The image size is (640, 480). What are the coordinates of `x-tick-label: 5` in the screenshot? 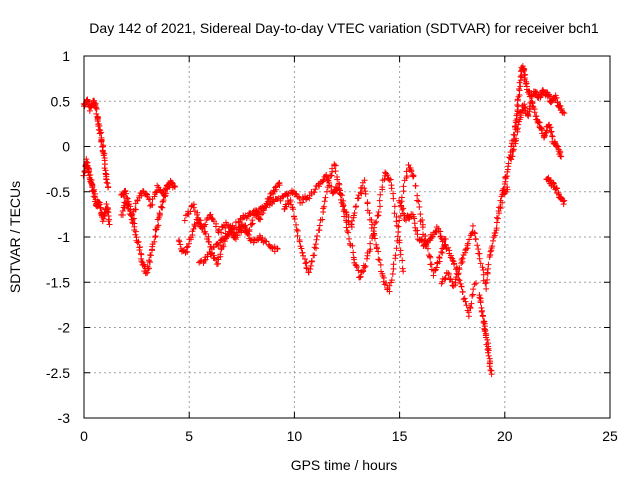 It's located at (189, 436).